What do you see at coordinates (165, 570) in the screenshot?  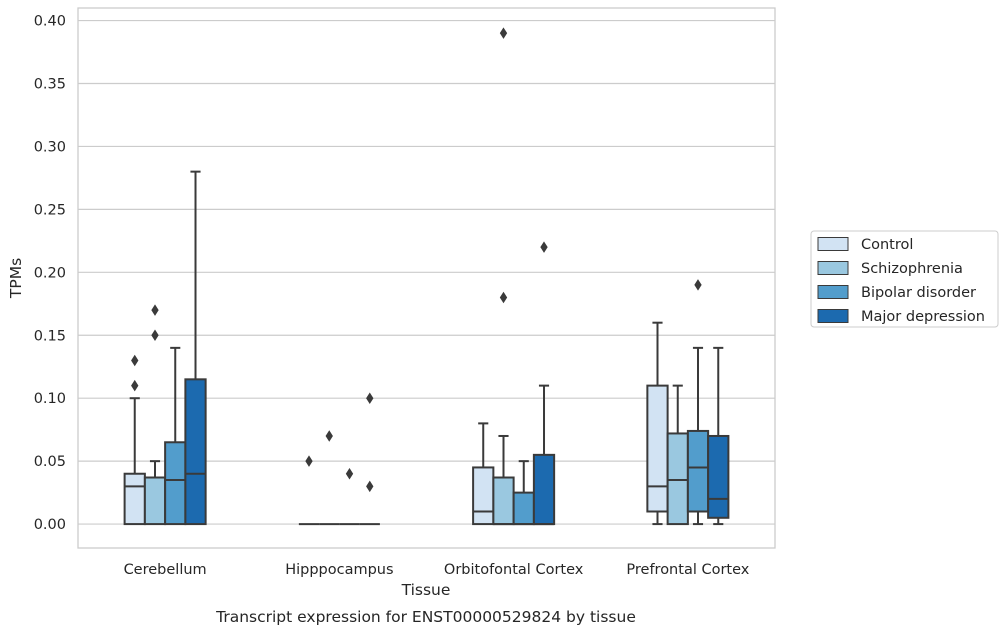 I see `x-tick-label: Cerebellum` at bounding box center [165, 570].